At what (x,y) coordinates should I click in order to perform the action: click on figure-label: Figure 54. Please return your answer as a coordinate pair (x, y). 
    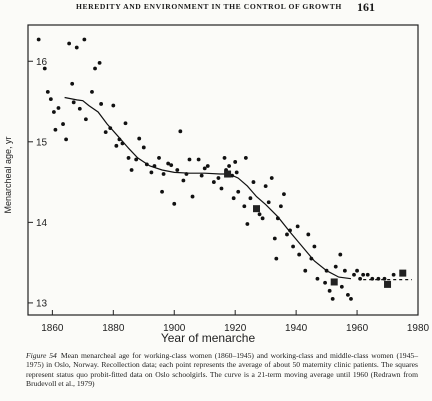
    Looking at the image, I should click on (41, 355).